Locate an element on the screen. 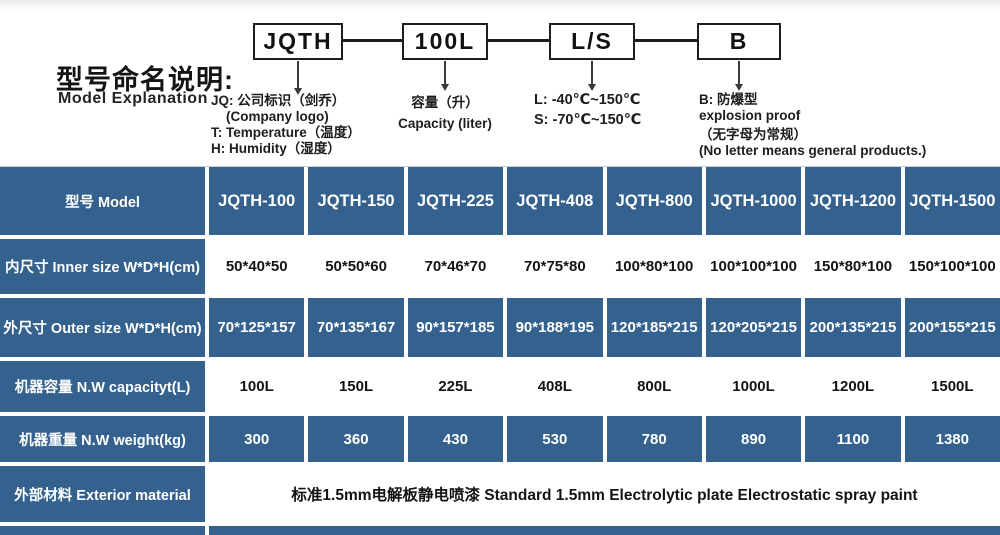 This screenshot has width=1000, height=535. spec-row-label: 外部材料 Exterior material is located at coordinates (102, 494).